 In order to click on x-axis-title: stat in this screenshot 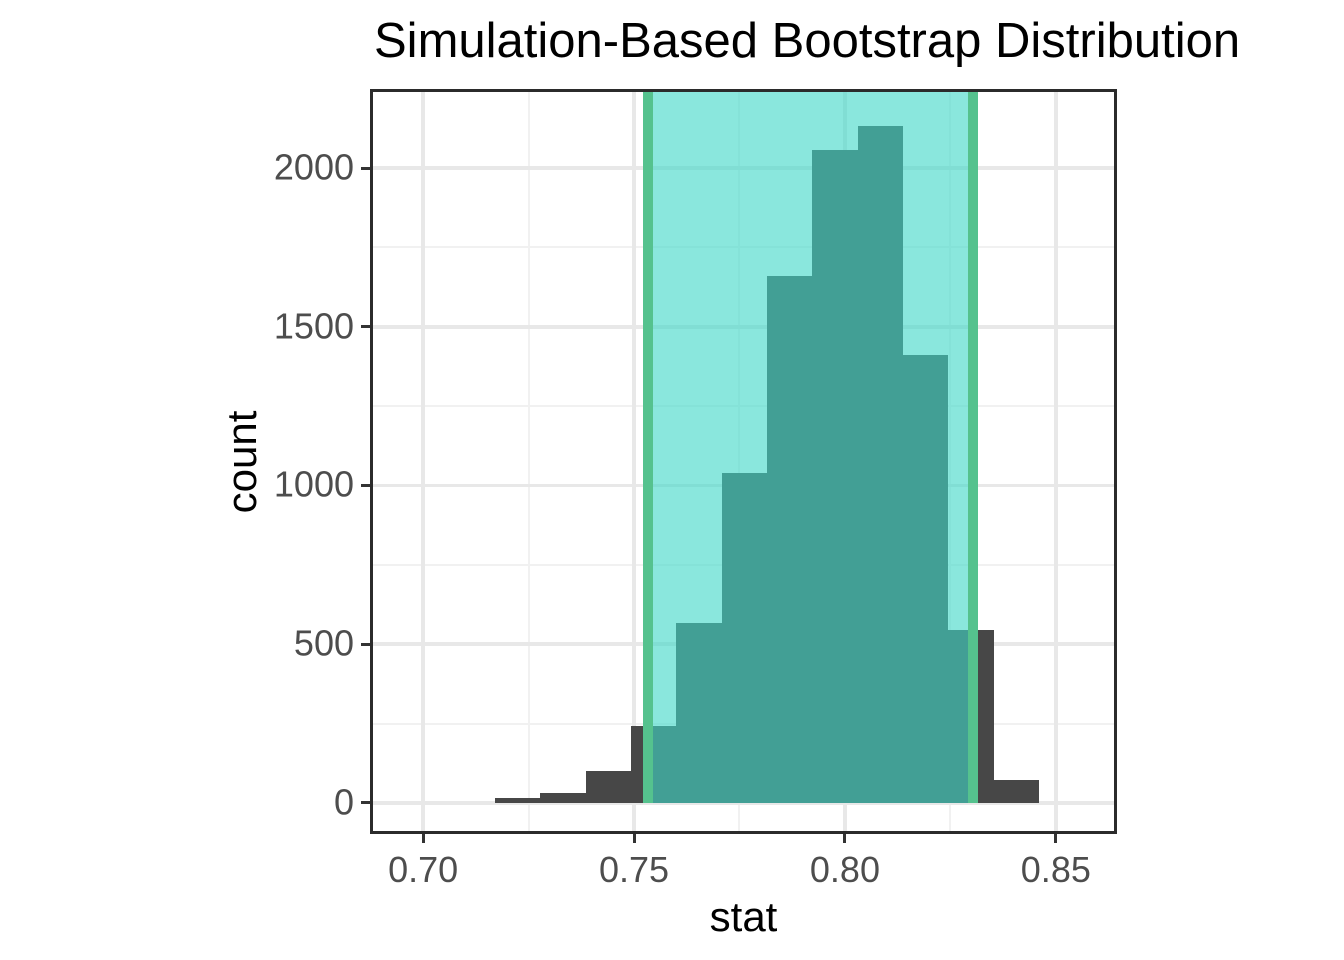, I will do `click(743, 916)`.